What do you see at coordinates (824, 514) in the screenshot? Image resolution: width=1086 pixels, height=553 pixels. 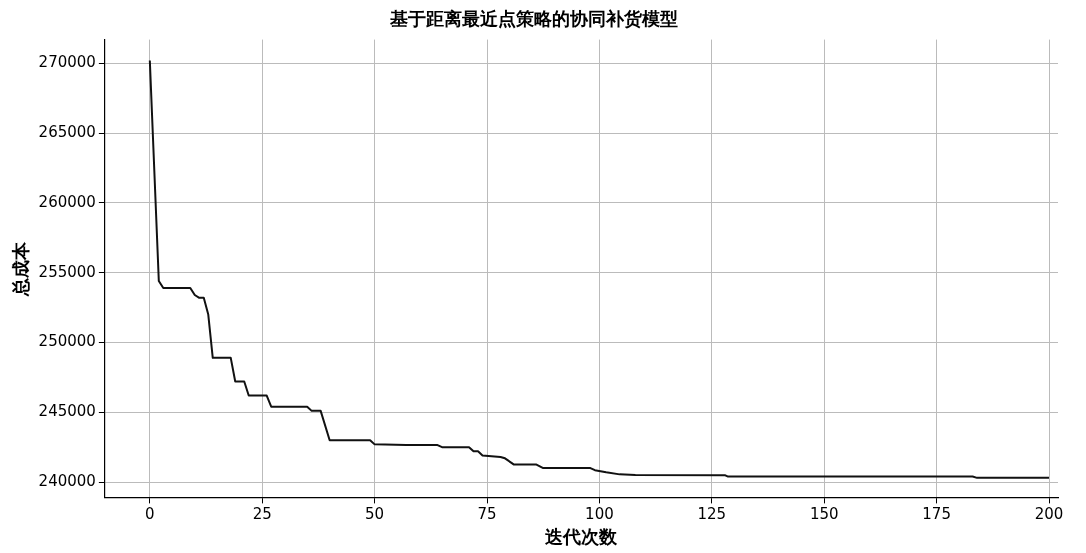 I see `x-tick-label: 150` at bounding box center [824, 514].